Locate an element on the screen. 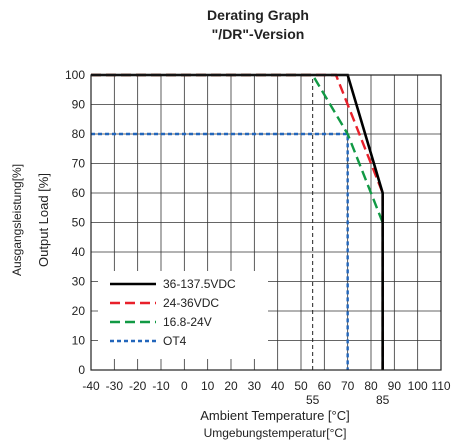  y-tick-label: 80 is located at coordinates (79, 134).